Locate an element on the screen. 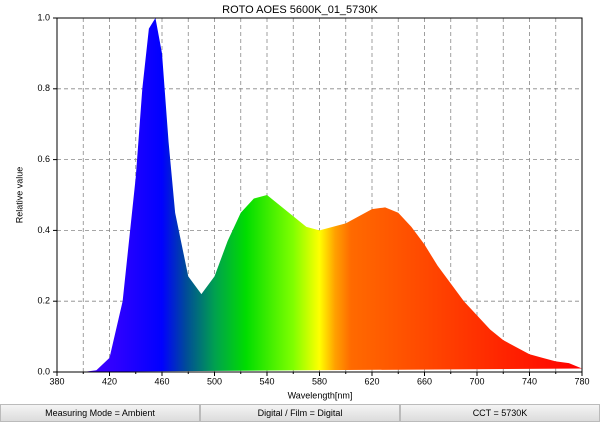  status-cell: Digital / Film = Digital is located at coordinates (300, 413).